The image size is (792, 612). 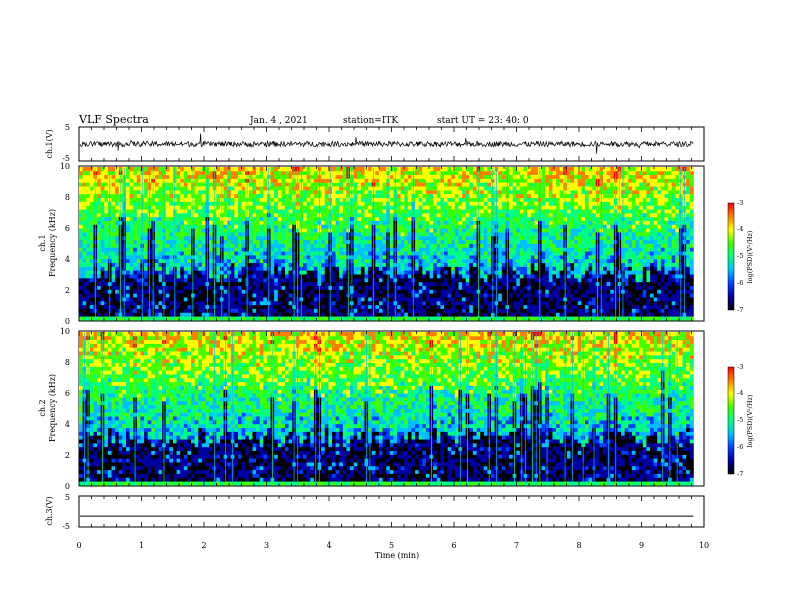 What do you see at coordinates (67, 127) in the screenshot?
I see `ch1-ytick-top: 5` at bounding box center [67, 127].